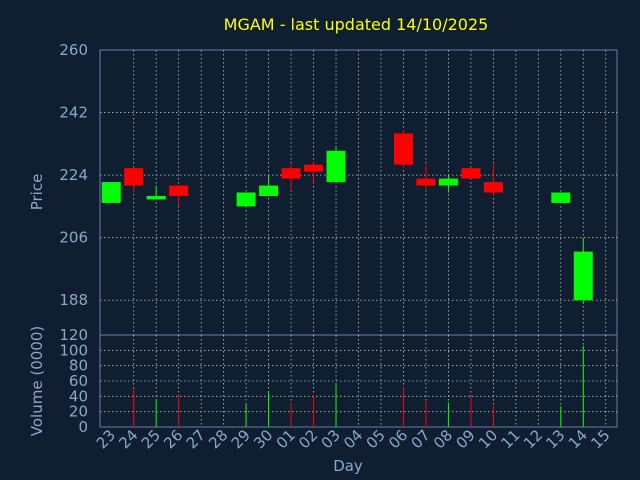  I want to click on x-axis-label: Day, so click(348, 466).